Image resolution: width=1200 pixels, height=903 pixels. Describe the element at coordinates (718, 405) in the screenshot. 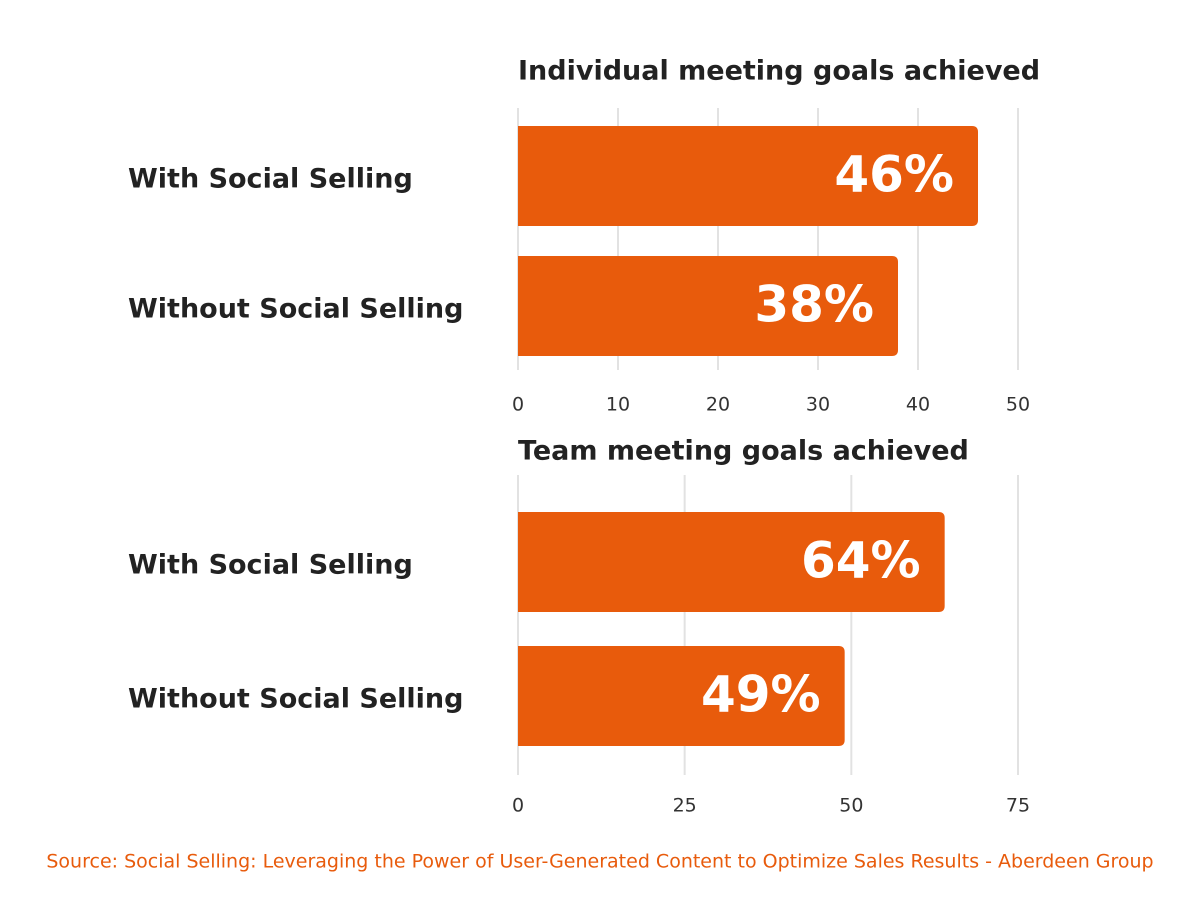

I see `x-tick-label: 20` at that location.